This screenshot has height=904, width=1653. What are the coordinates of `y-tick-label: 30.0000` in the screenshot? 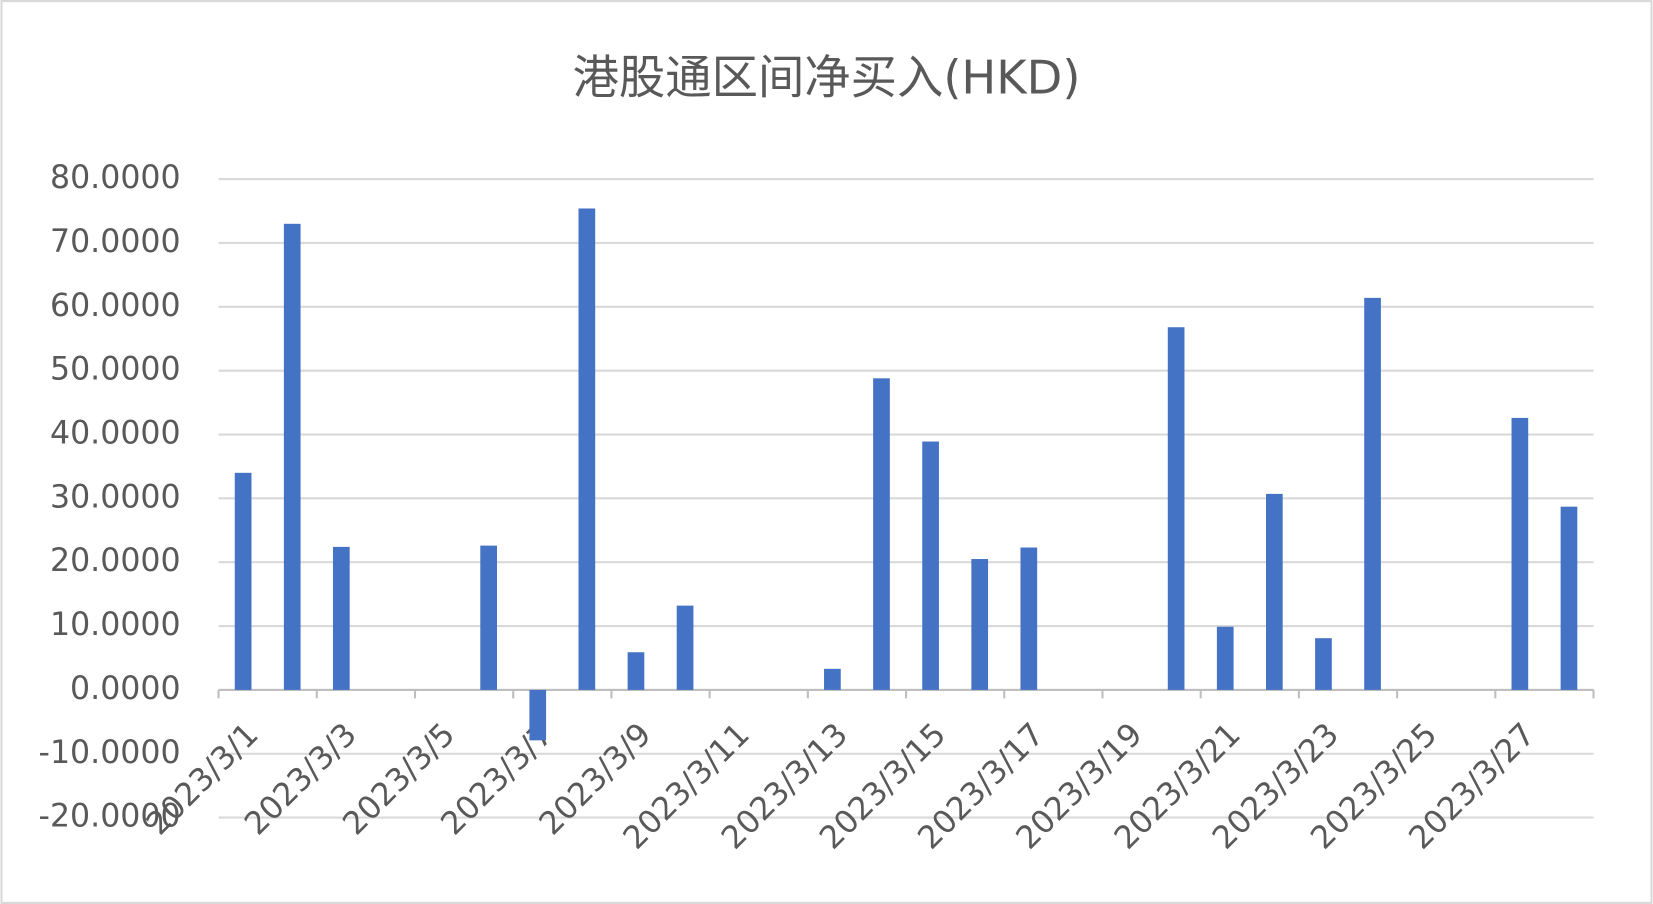 It's located at (115, 497).